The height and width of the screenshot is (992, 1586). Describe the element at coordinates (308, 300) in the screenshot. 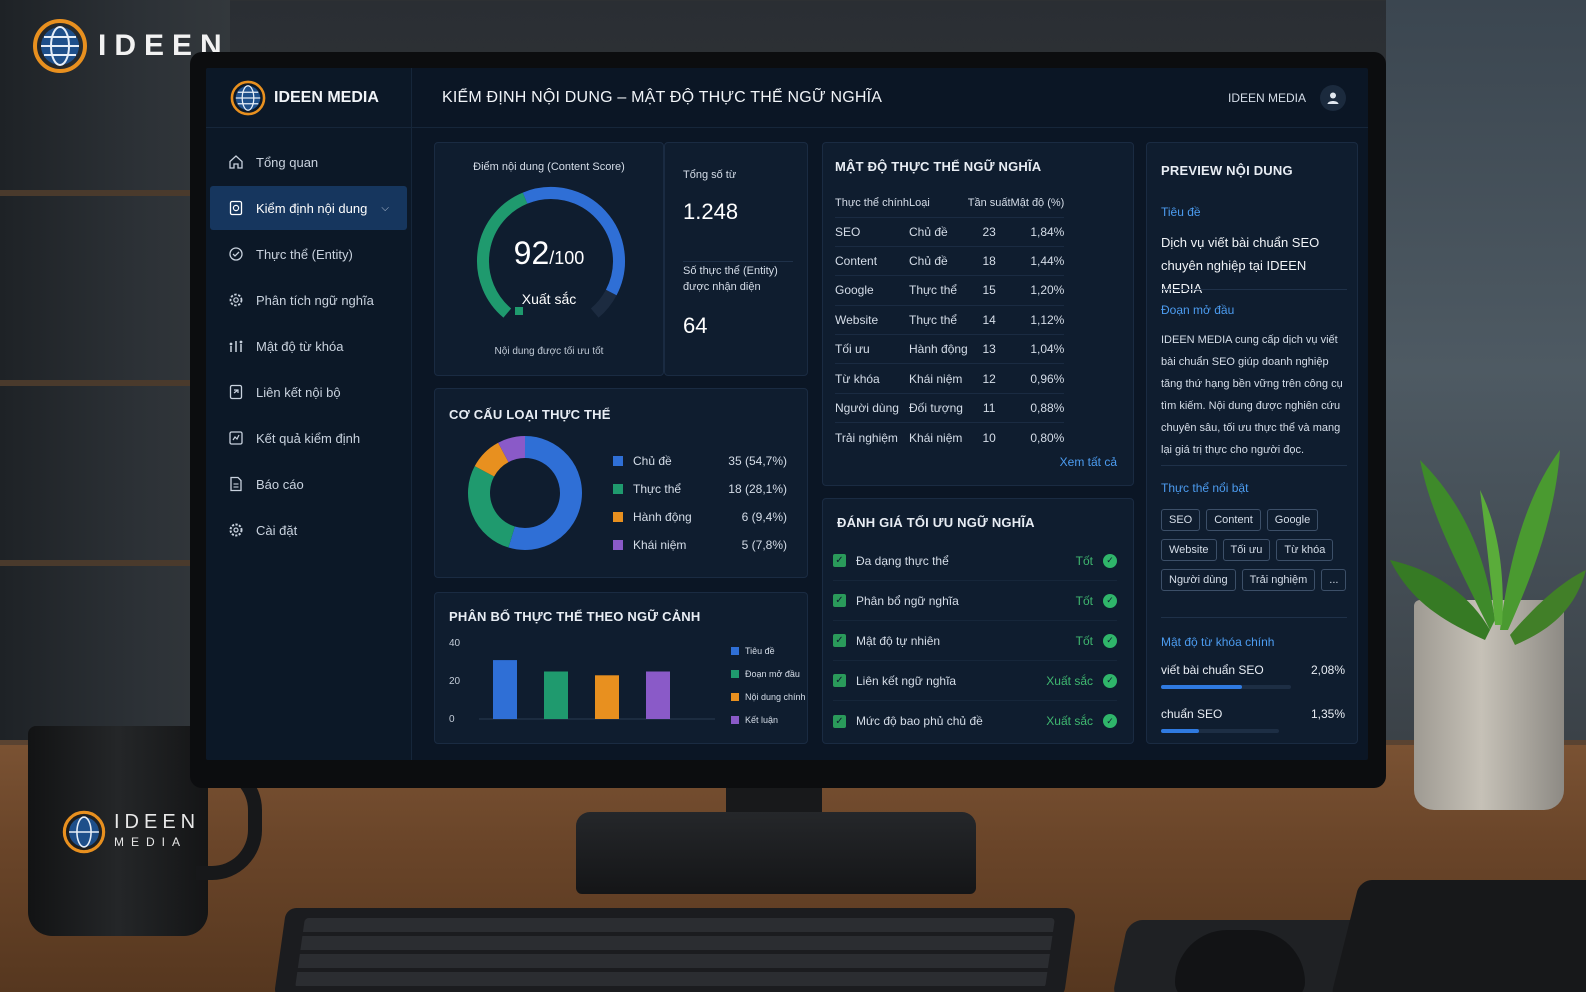

I see `sidebar-item-semantic-analysis: Phân tích ngữ nghĩa` at that location.